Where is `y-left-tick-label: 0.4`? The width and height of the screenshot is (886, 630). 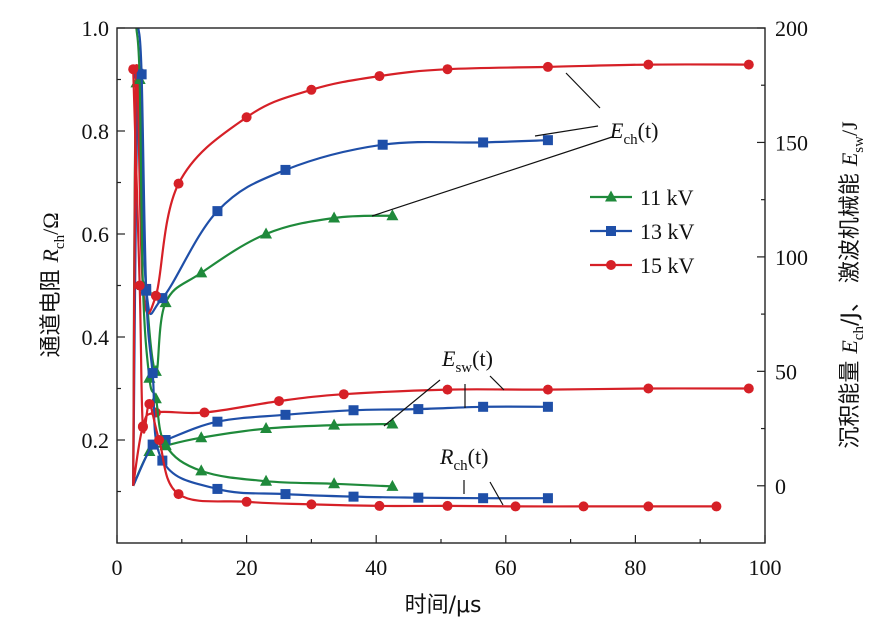 y-left-tick-label: 0.4 is located at coordinates (96, 337).